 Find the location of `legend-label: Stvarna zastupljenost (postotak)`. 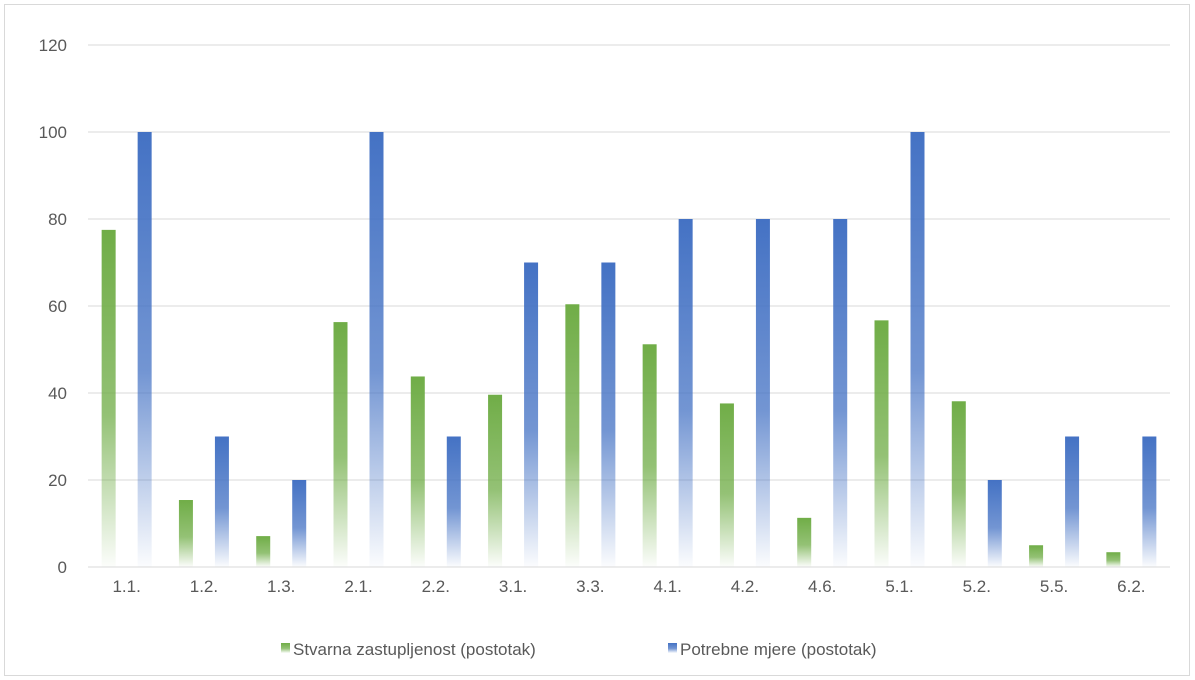

legend-label: Stvarna zastupljenost (postotak) is located at coordinates (414, 649).